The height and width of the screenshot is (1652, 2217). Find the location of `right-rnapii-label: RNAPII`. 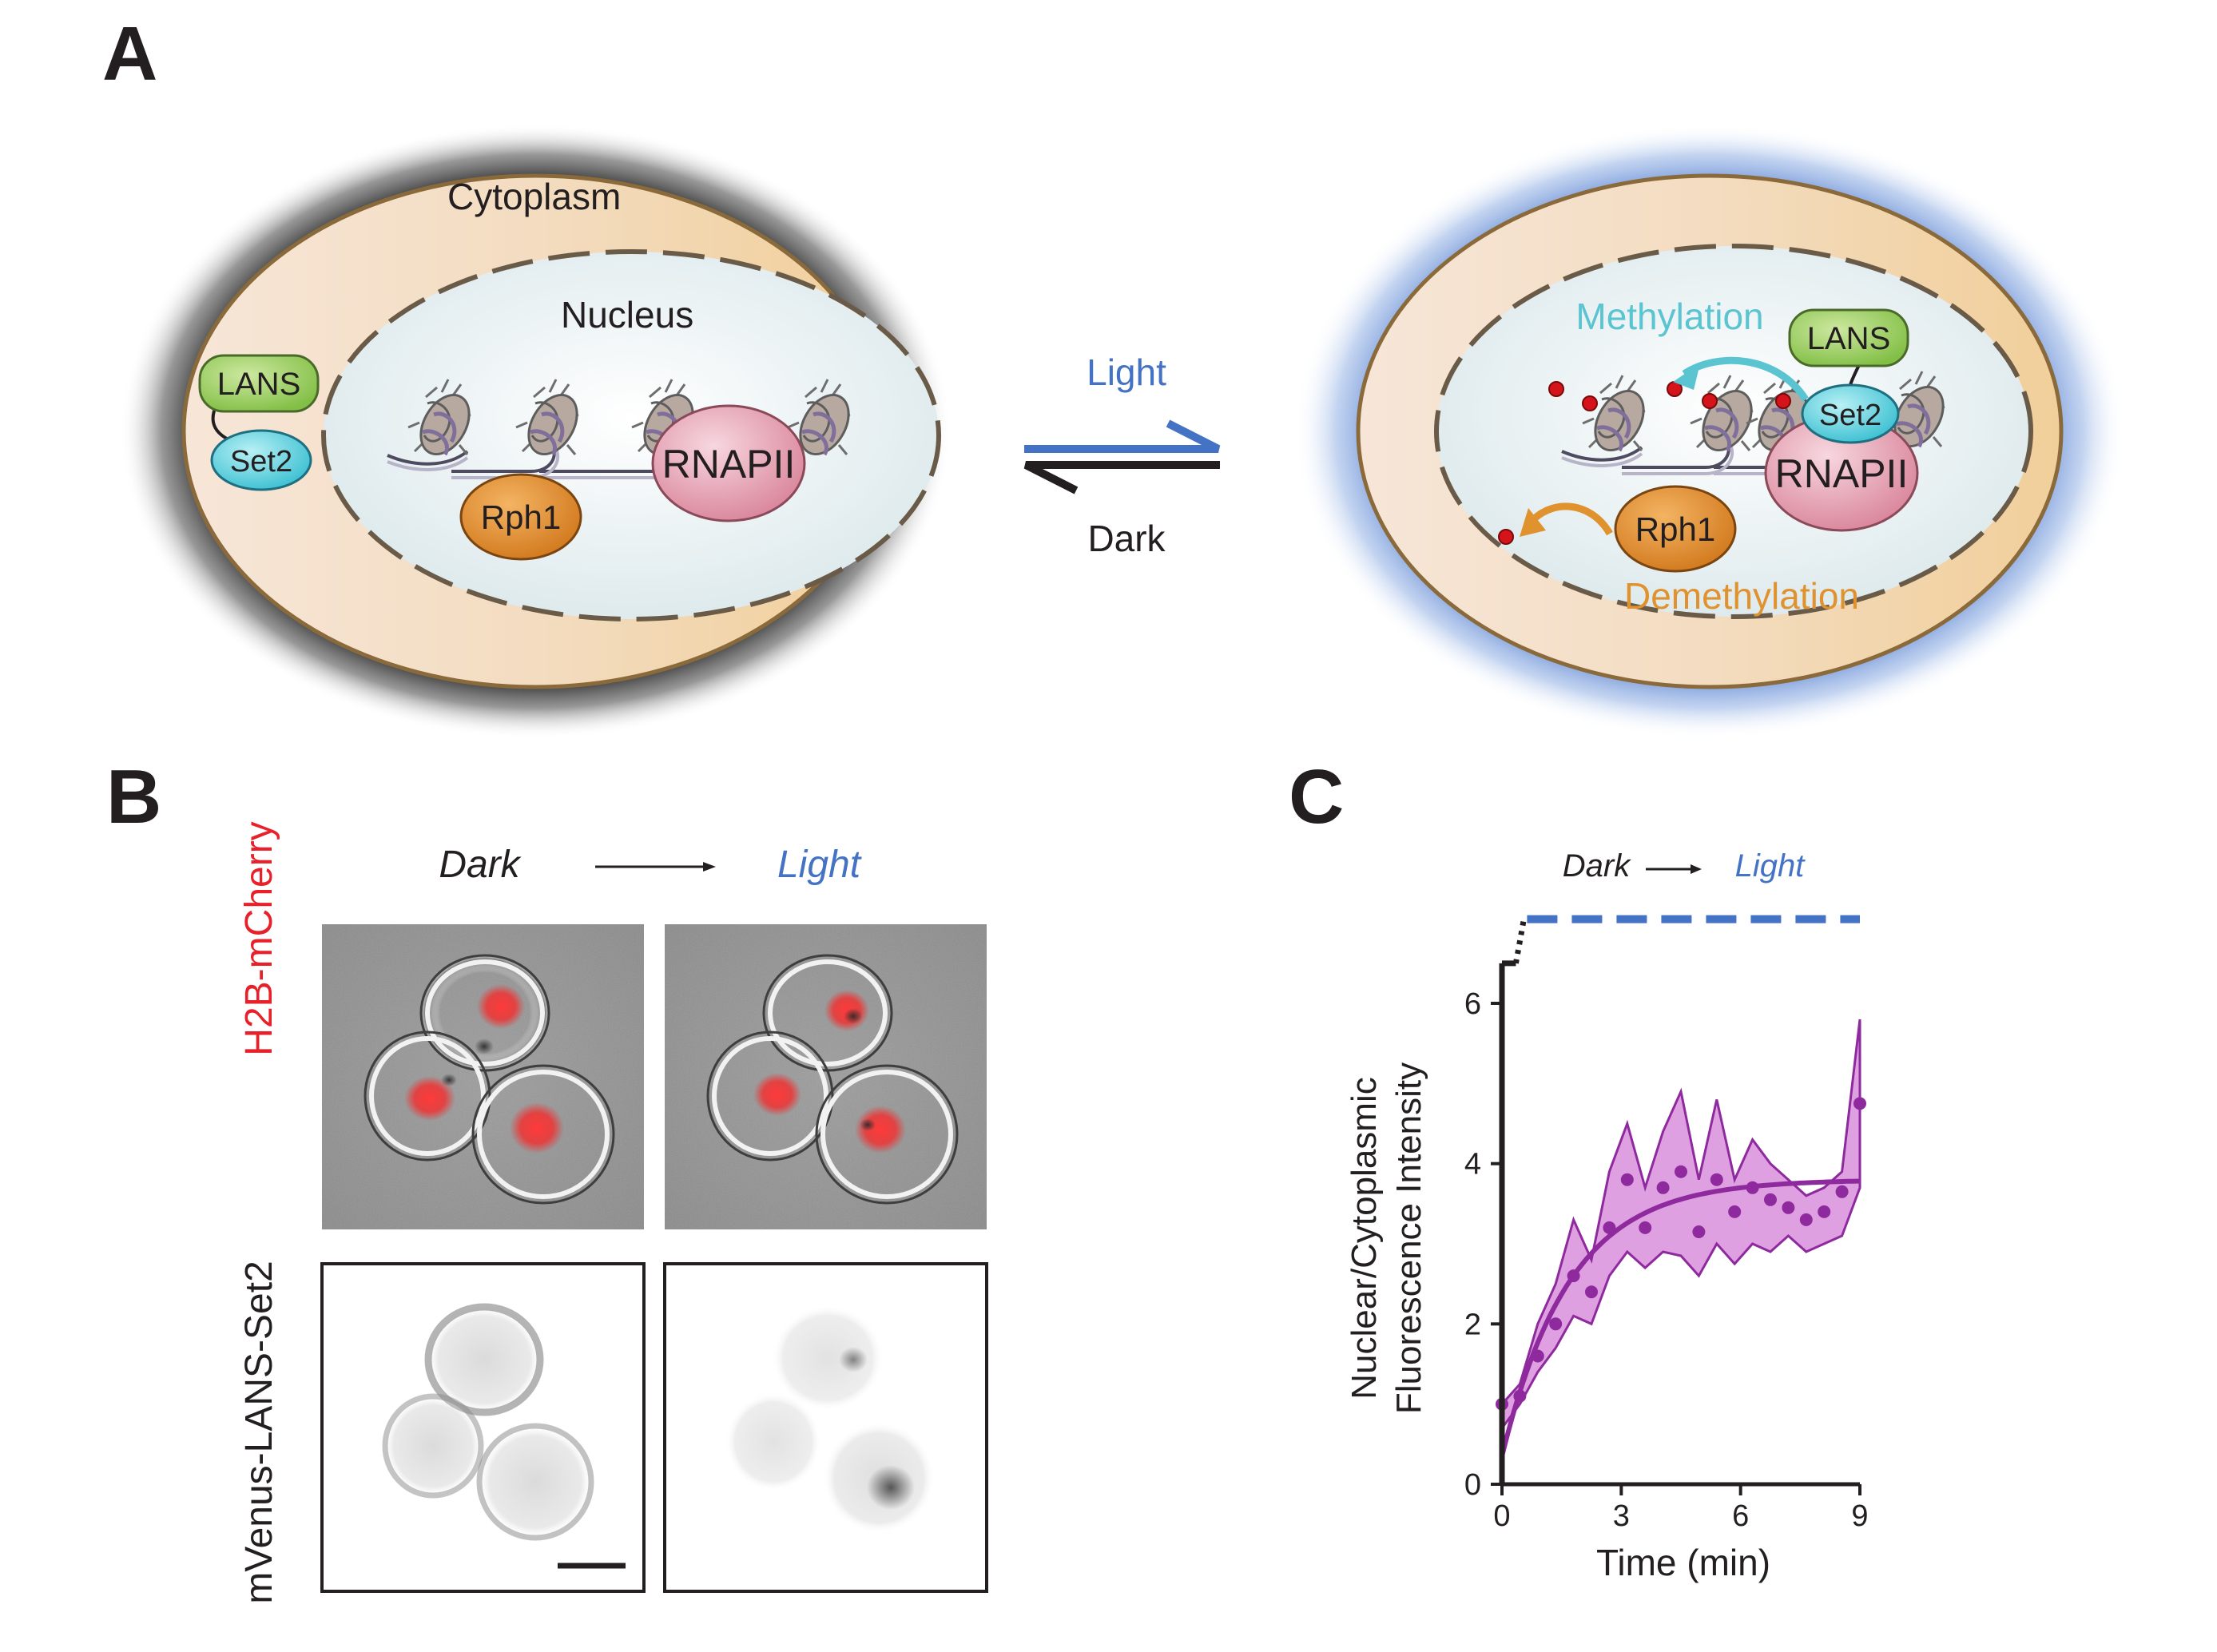

right-rnapii-label: RNAPII is located at coordinates (1842, 473).